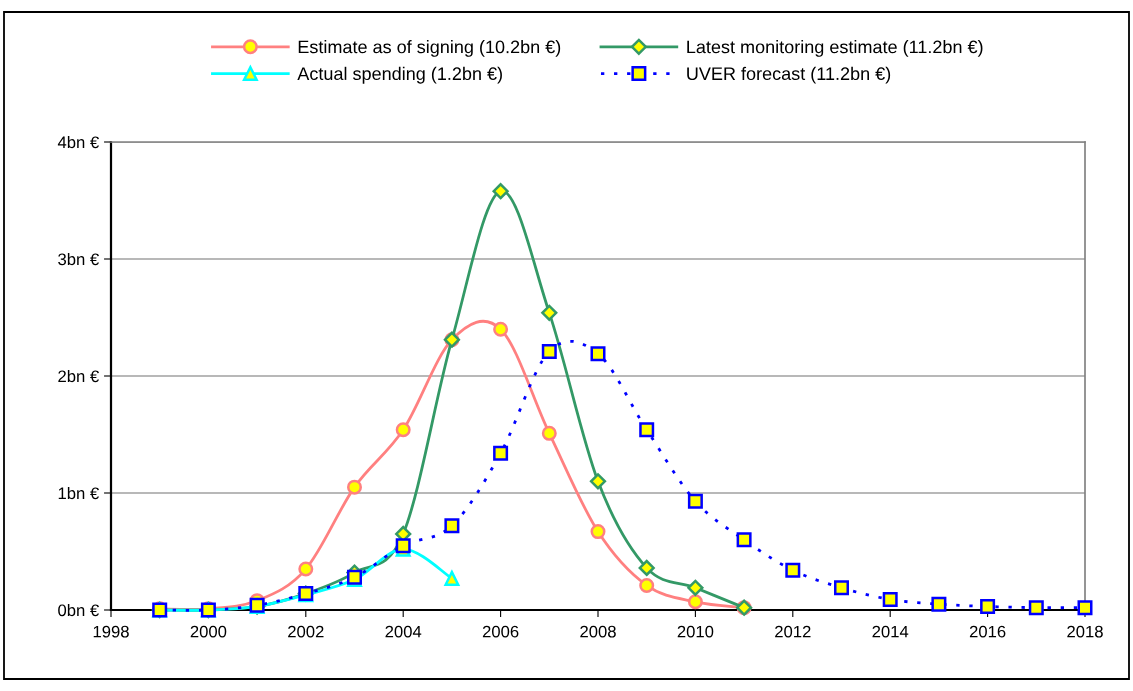 Image resolution: width=1133 pixels, height=691 pixels. I want to click on legend-label: Actual spending (1.2bn €), so click(399, 75).